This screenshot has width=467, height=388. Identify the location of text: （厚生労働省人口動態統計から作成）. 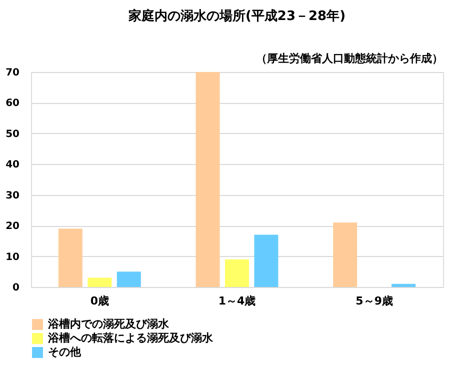
(349, 58).